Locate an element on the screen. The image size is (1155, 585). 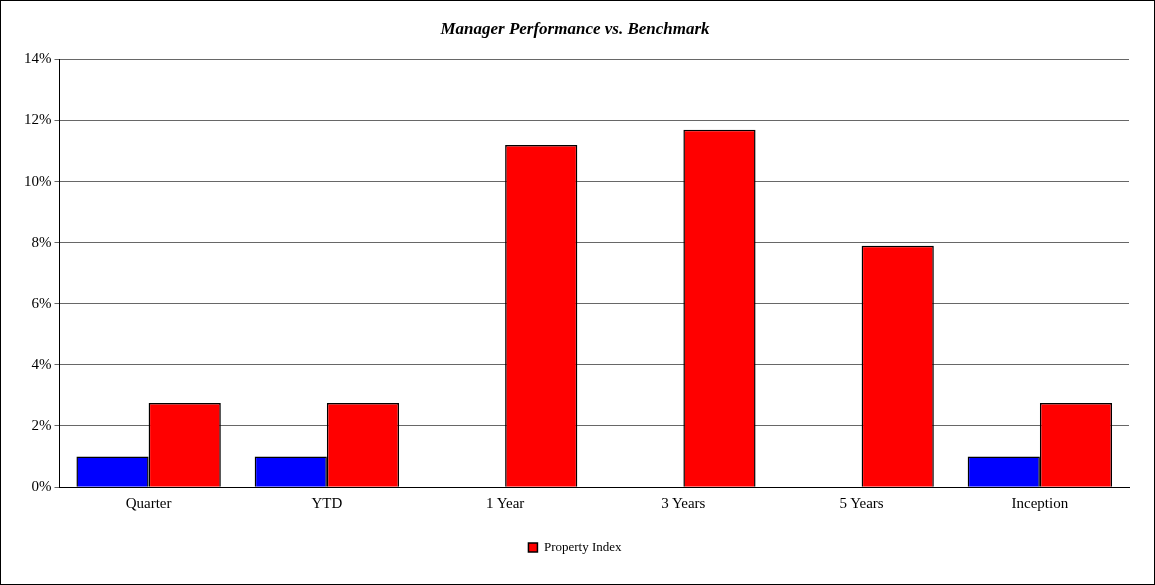
y-tick-label: 0% is located at coordinates (41, 485).